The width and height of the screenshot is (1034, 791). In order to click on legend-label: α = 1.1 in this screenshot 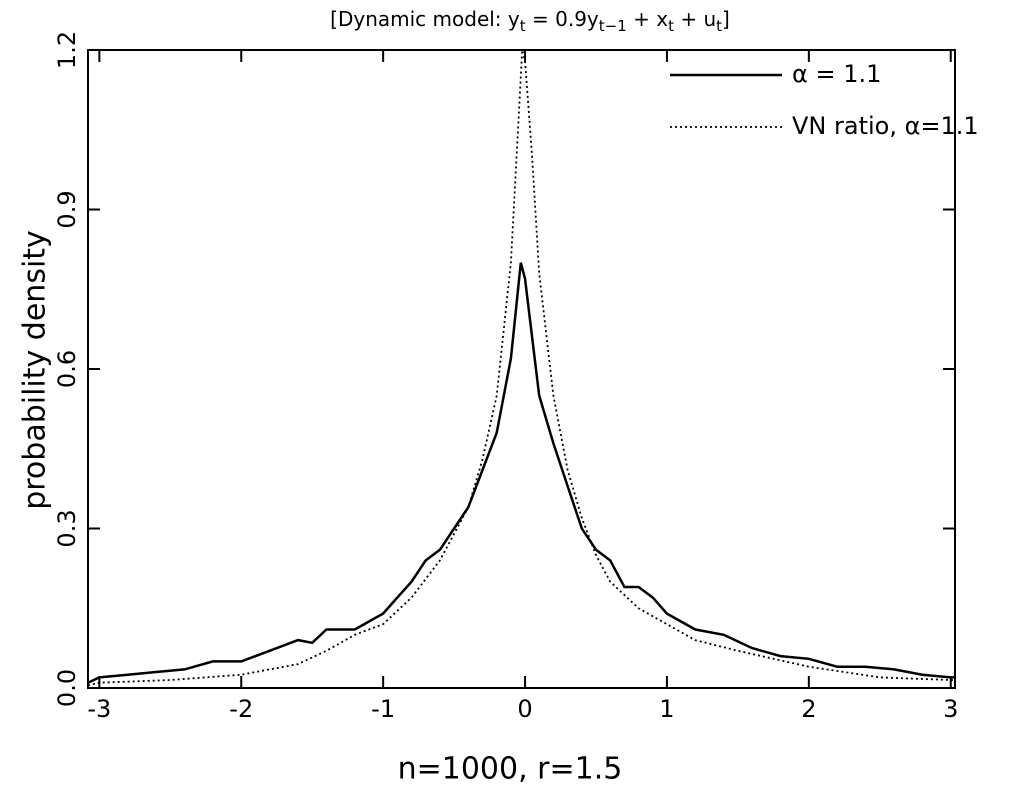, I will do `click(836, 74)`.